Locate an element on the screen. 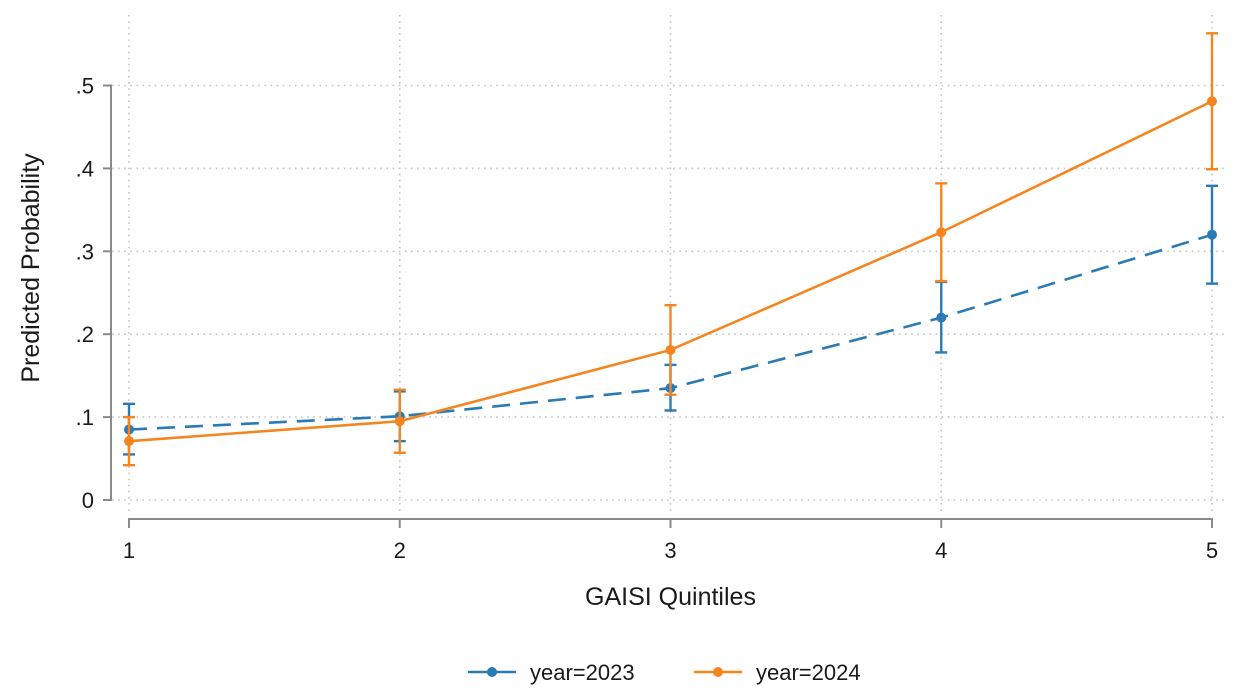  x-tick-label: 5 is located at coordinates (1212, 550).